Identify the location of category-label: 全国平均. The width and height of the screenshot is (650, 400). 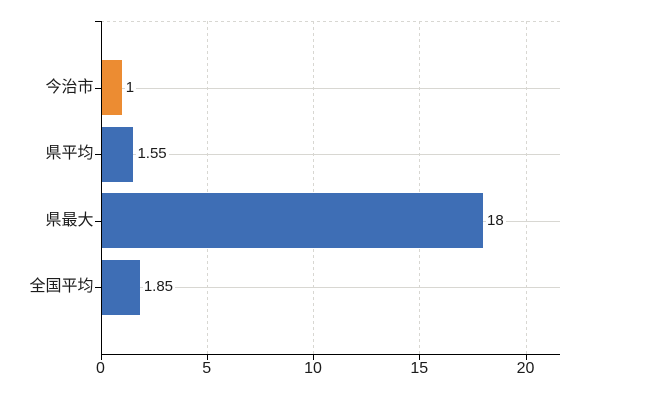
(61, 286).